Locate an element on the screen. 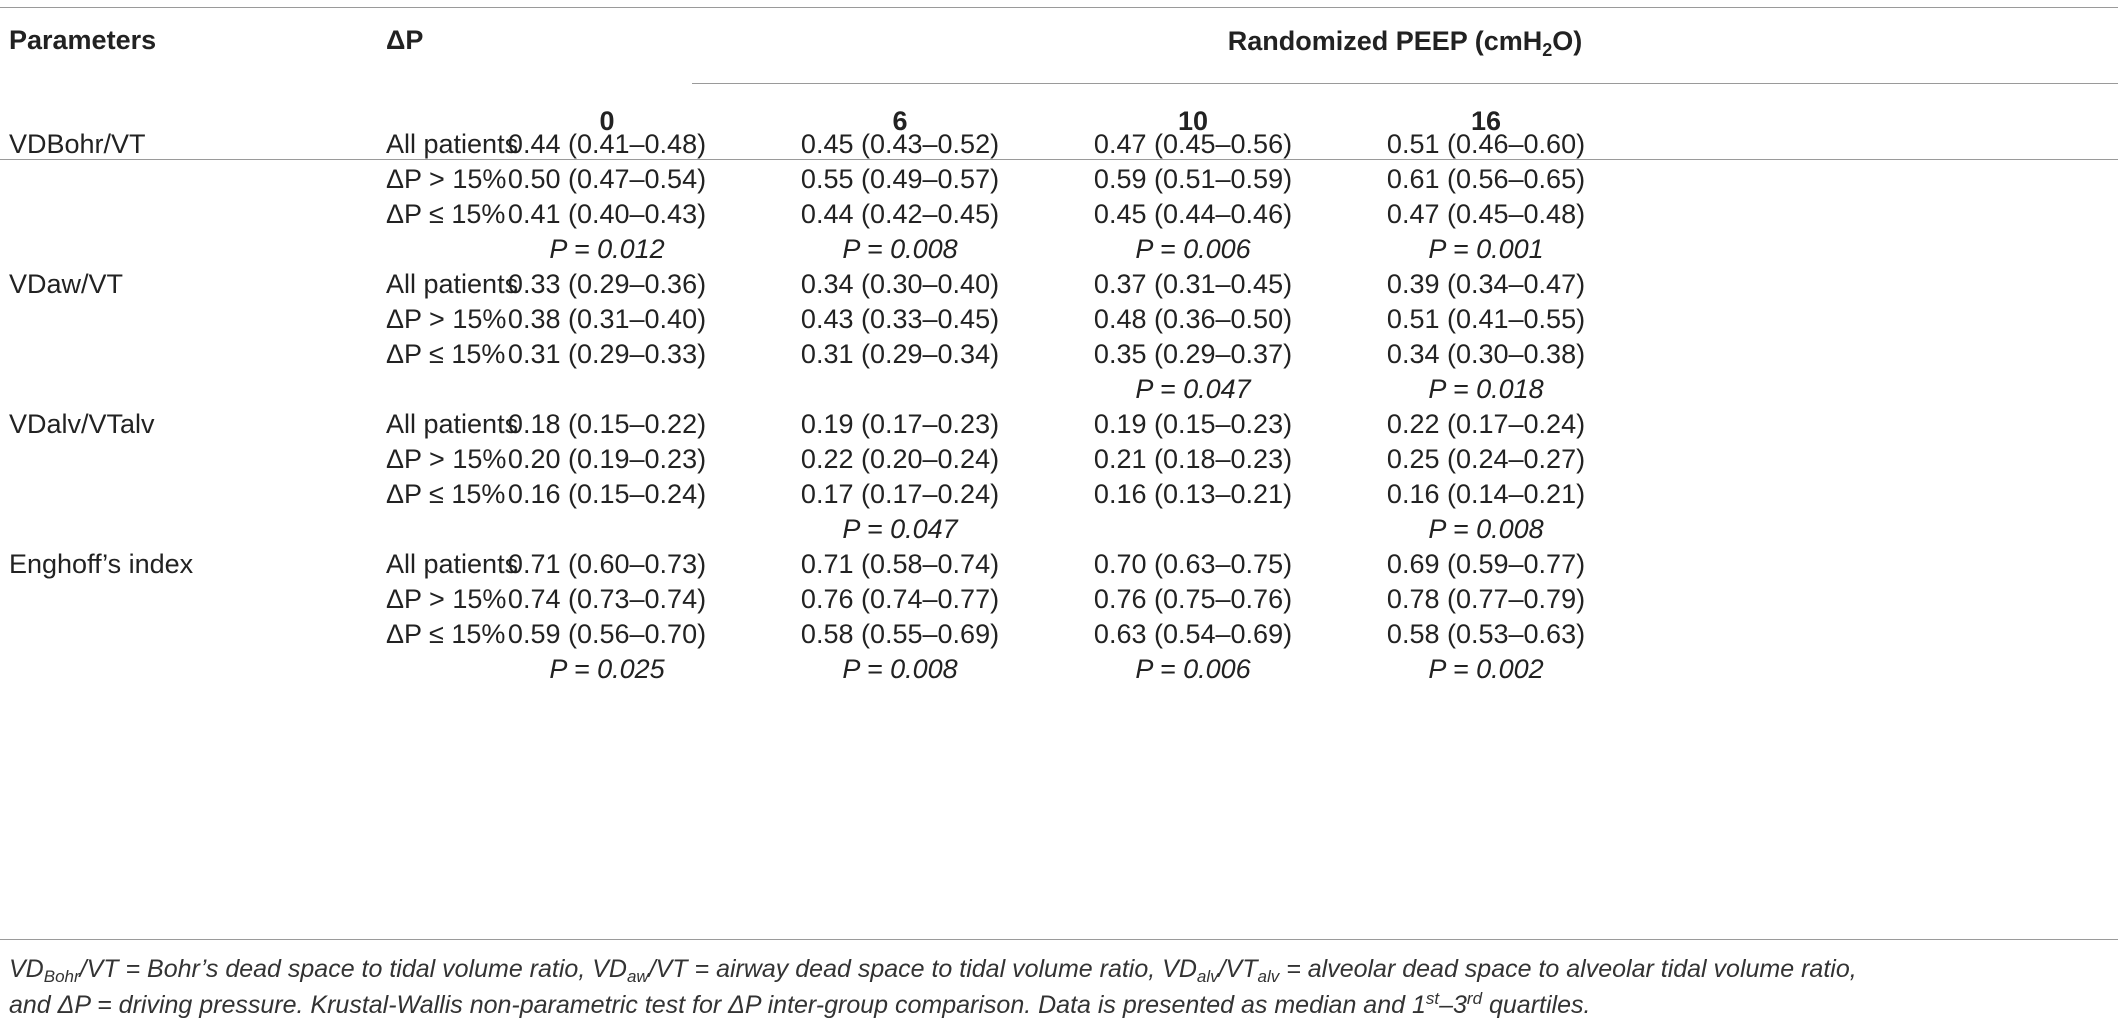  table-bottom-rule is located at coordinates (1059, 939).